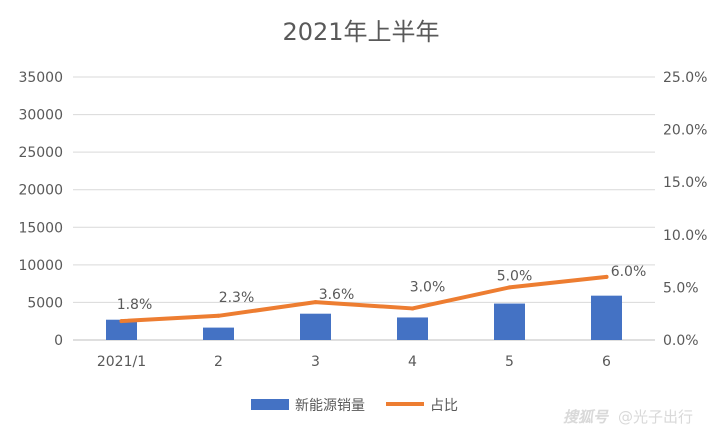  I want to click on left-axis-tick-label: 30000, so click(40, 116).